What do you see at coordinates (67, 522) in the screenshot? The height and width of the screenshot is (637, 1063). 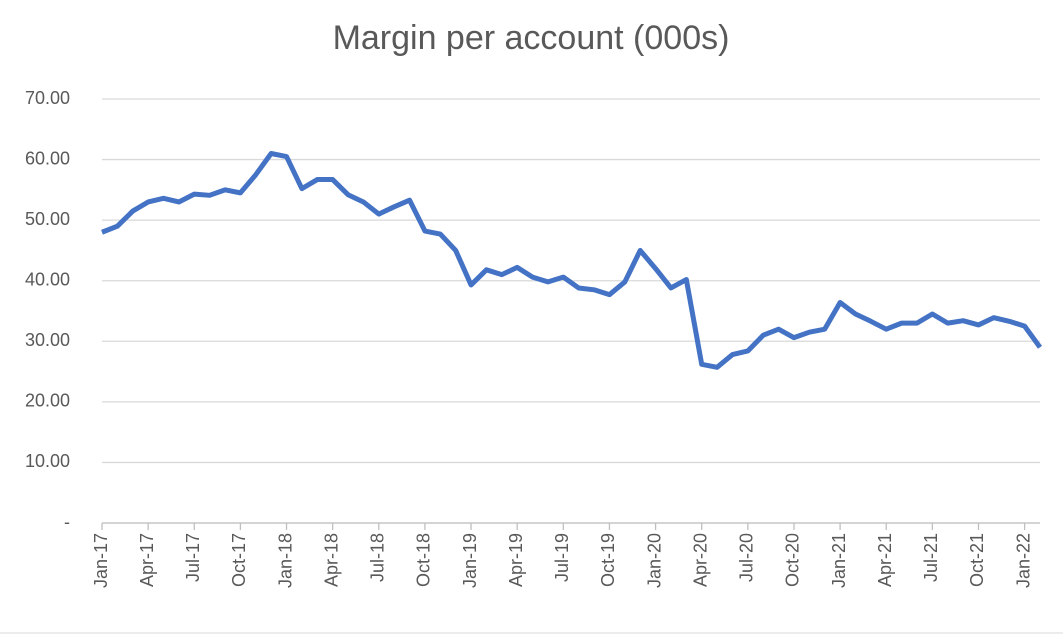 I see `y-tick-label: -` at bounding box center [67, 522].